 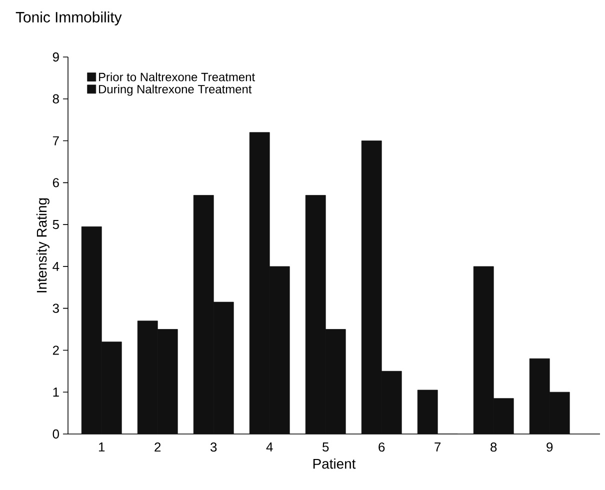 What do you see at coordinates (56, 392) in the screenshot?
I see `y-tick-label: 1` at bounding box center [56, 392].